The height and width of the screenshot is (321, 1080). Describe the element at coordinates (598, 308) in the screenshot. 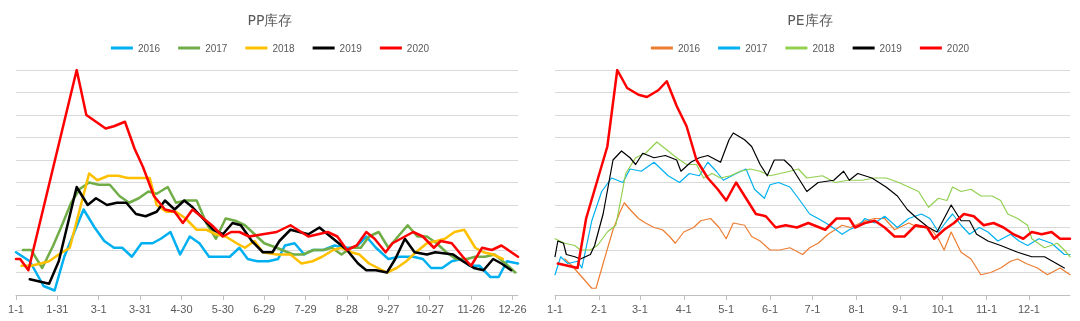

I see `x-tick-label: 2-1` at that location.